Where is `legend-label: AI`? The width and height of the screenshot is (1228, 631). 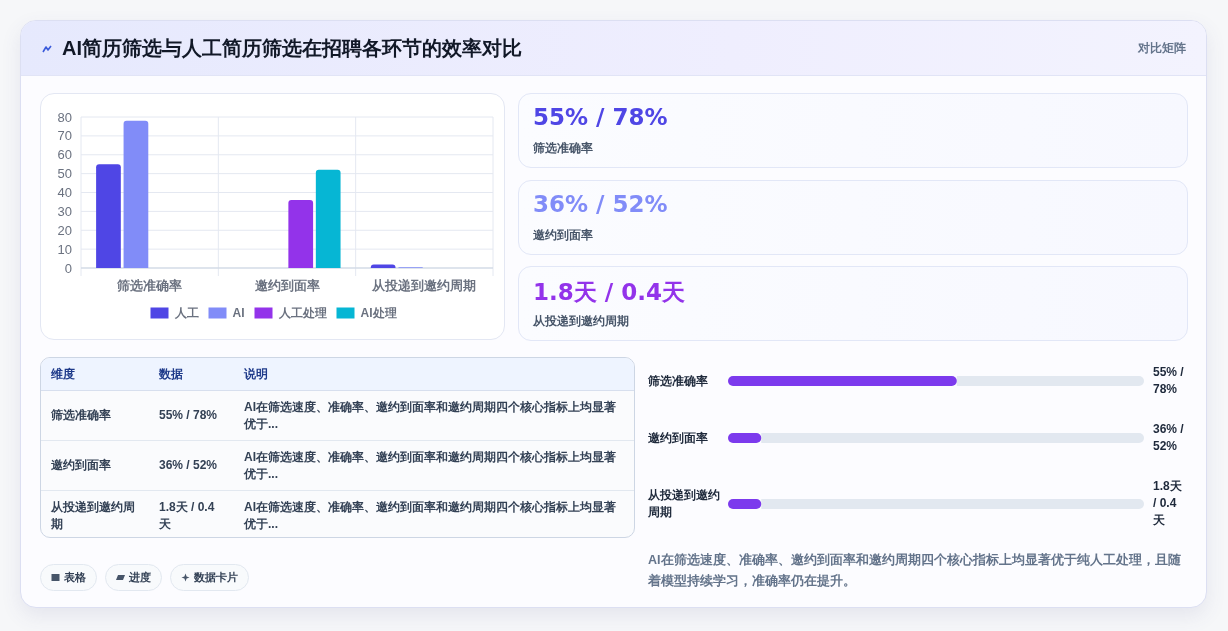 legend-label: AI is located at coordinates (238, 313).